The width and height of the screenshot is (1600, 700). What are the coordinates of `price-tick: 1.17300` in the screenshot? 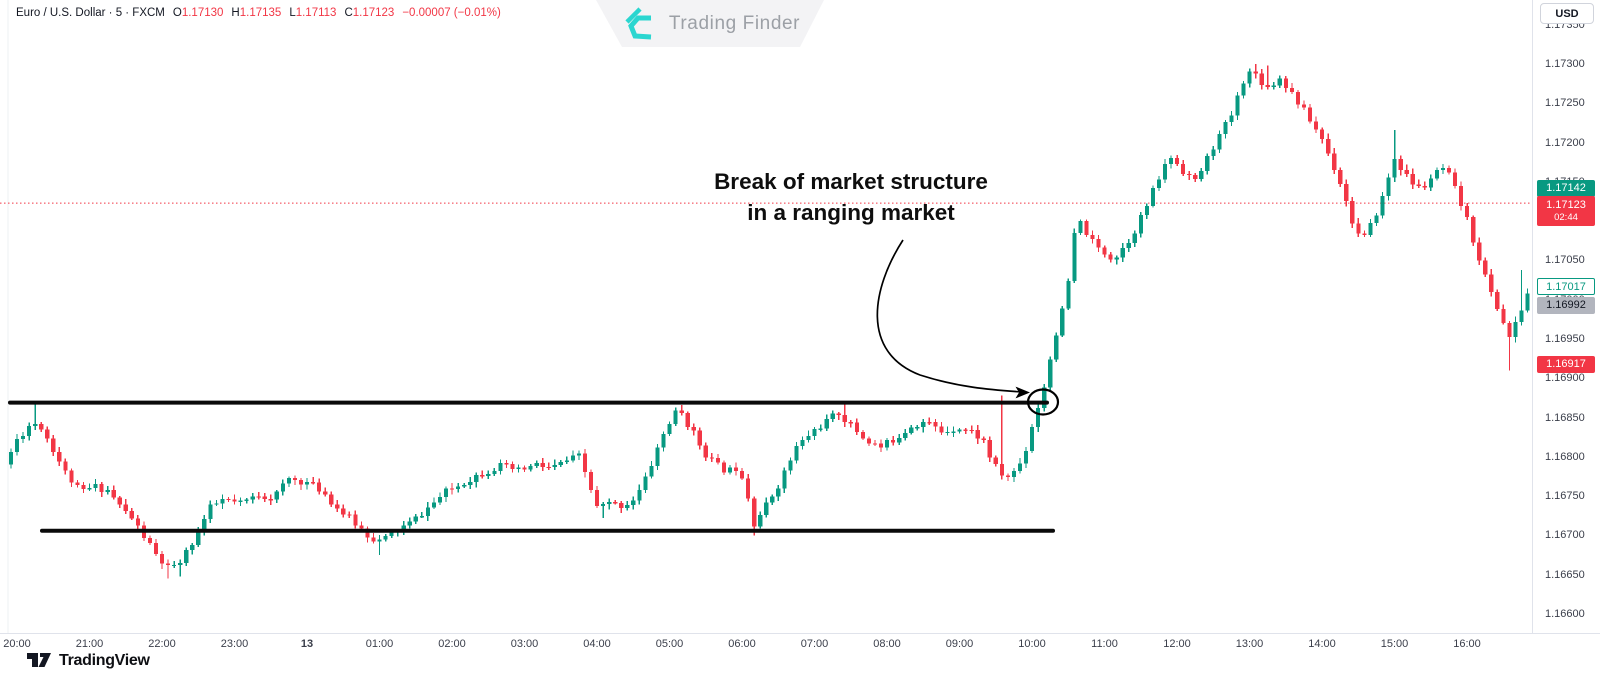 It's located at (1565, 64).